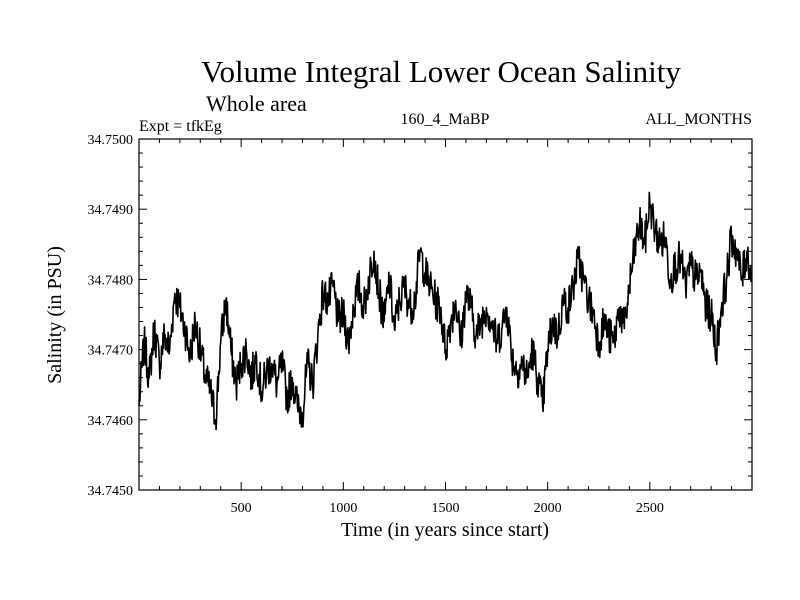 Image resolution: width=800 pixels, height=600 pixels. Describe the element at coordinates (446, 508) in the screenshot. I see `x-tick-label: 1500` at that location.